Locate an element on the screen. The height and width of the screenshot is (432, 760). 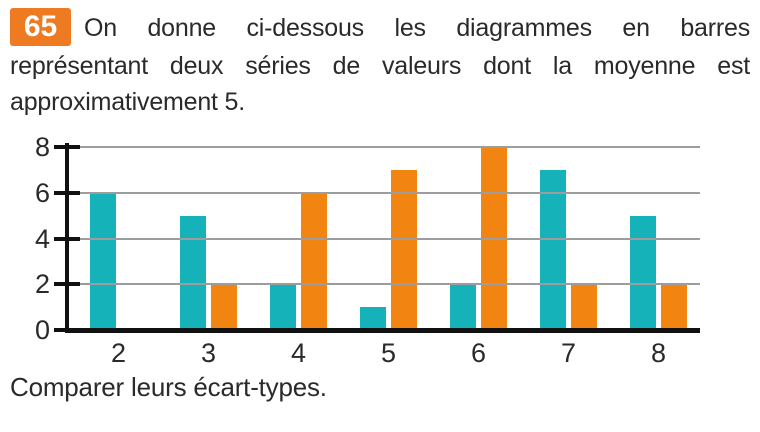
y-axis-label-0: 0 is located at coordinates (42, 330).